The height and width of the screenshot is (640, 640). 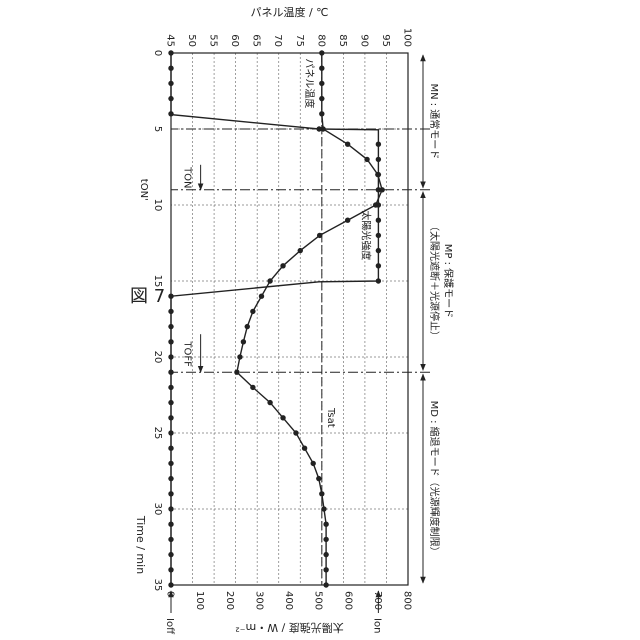 I want to click on right-axis-label: 太陽光強度 / W・m⁻², so click(x=289, y=628).